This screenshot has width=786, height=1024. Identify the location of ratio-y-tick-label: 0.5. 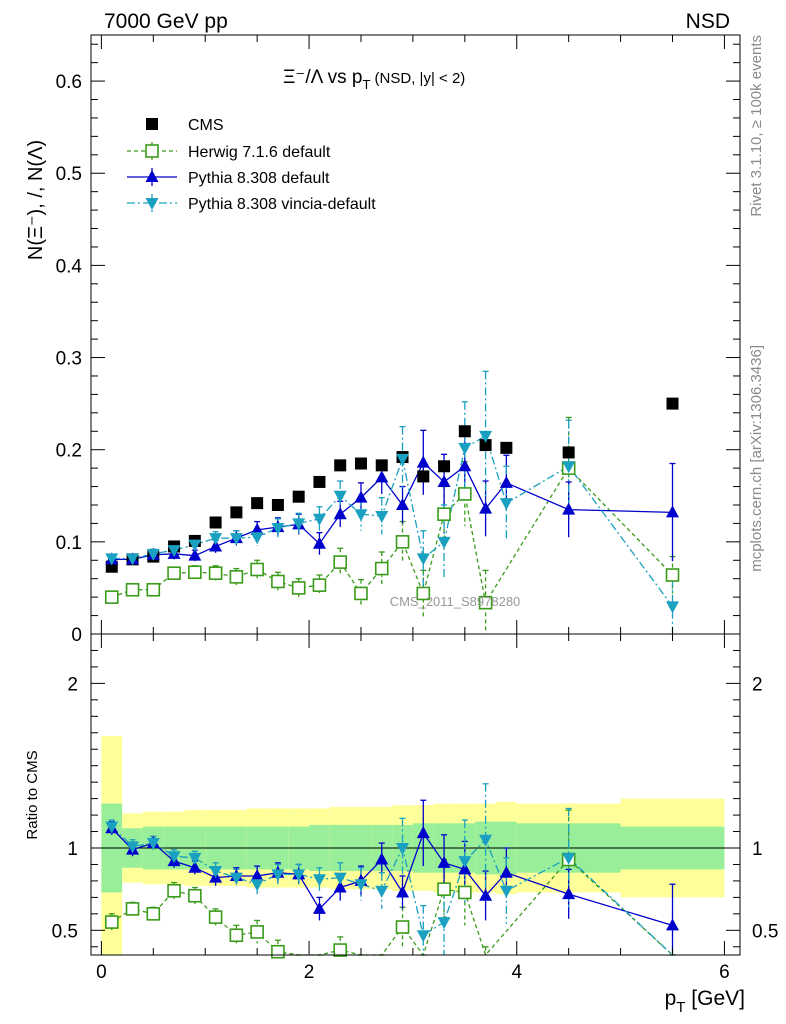
(765, 931).